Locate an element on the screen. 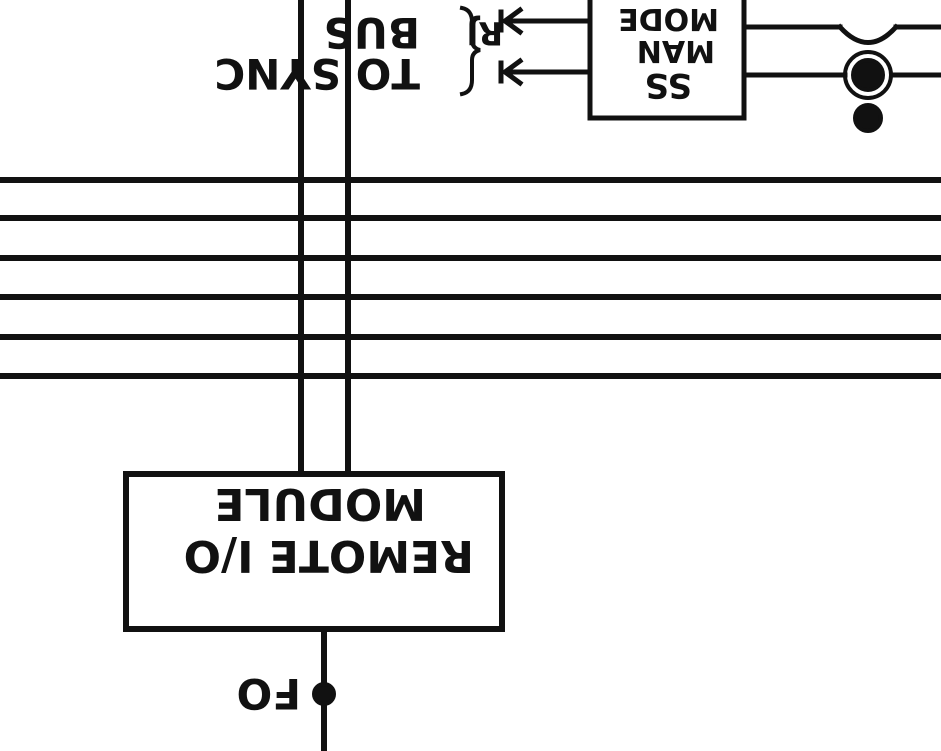 The height and width of the screenshot is (751, 941). label-to-sync: TO SYNC is located at coordinates (317, 73).